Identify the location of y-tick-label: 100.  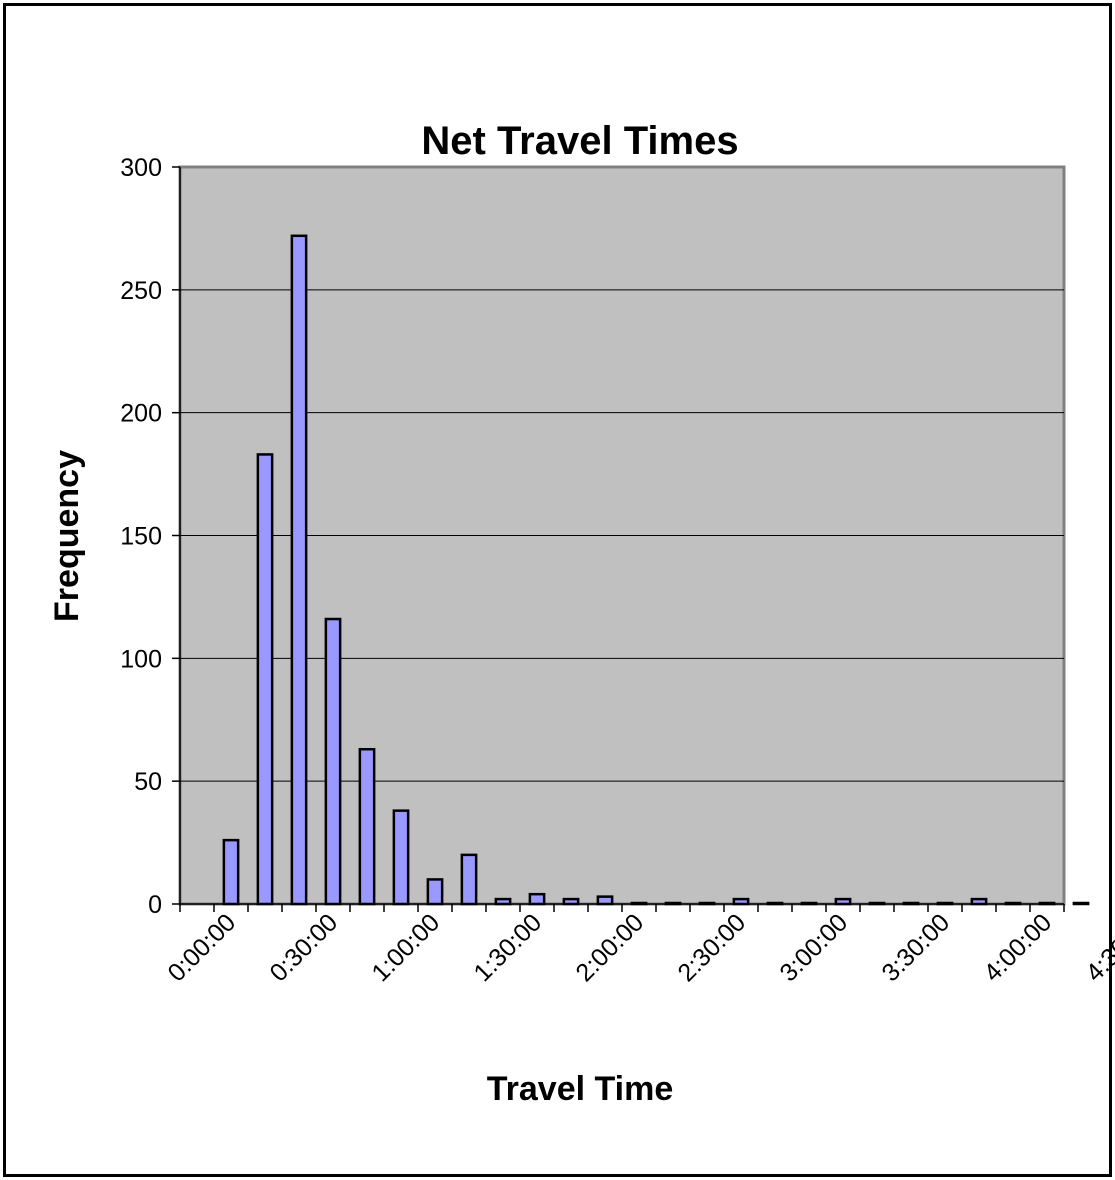
(141, 659).